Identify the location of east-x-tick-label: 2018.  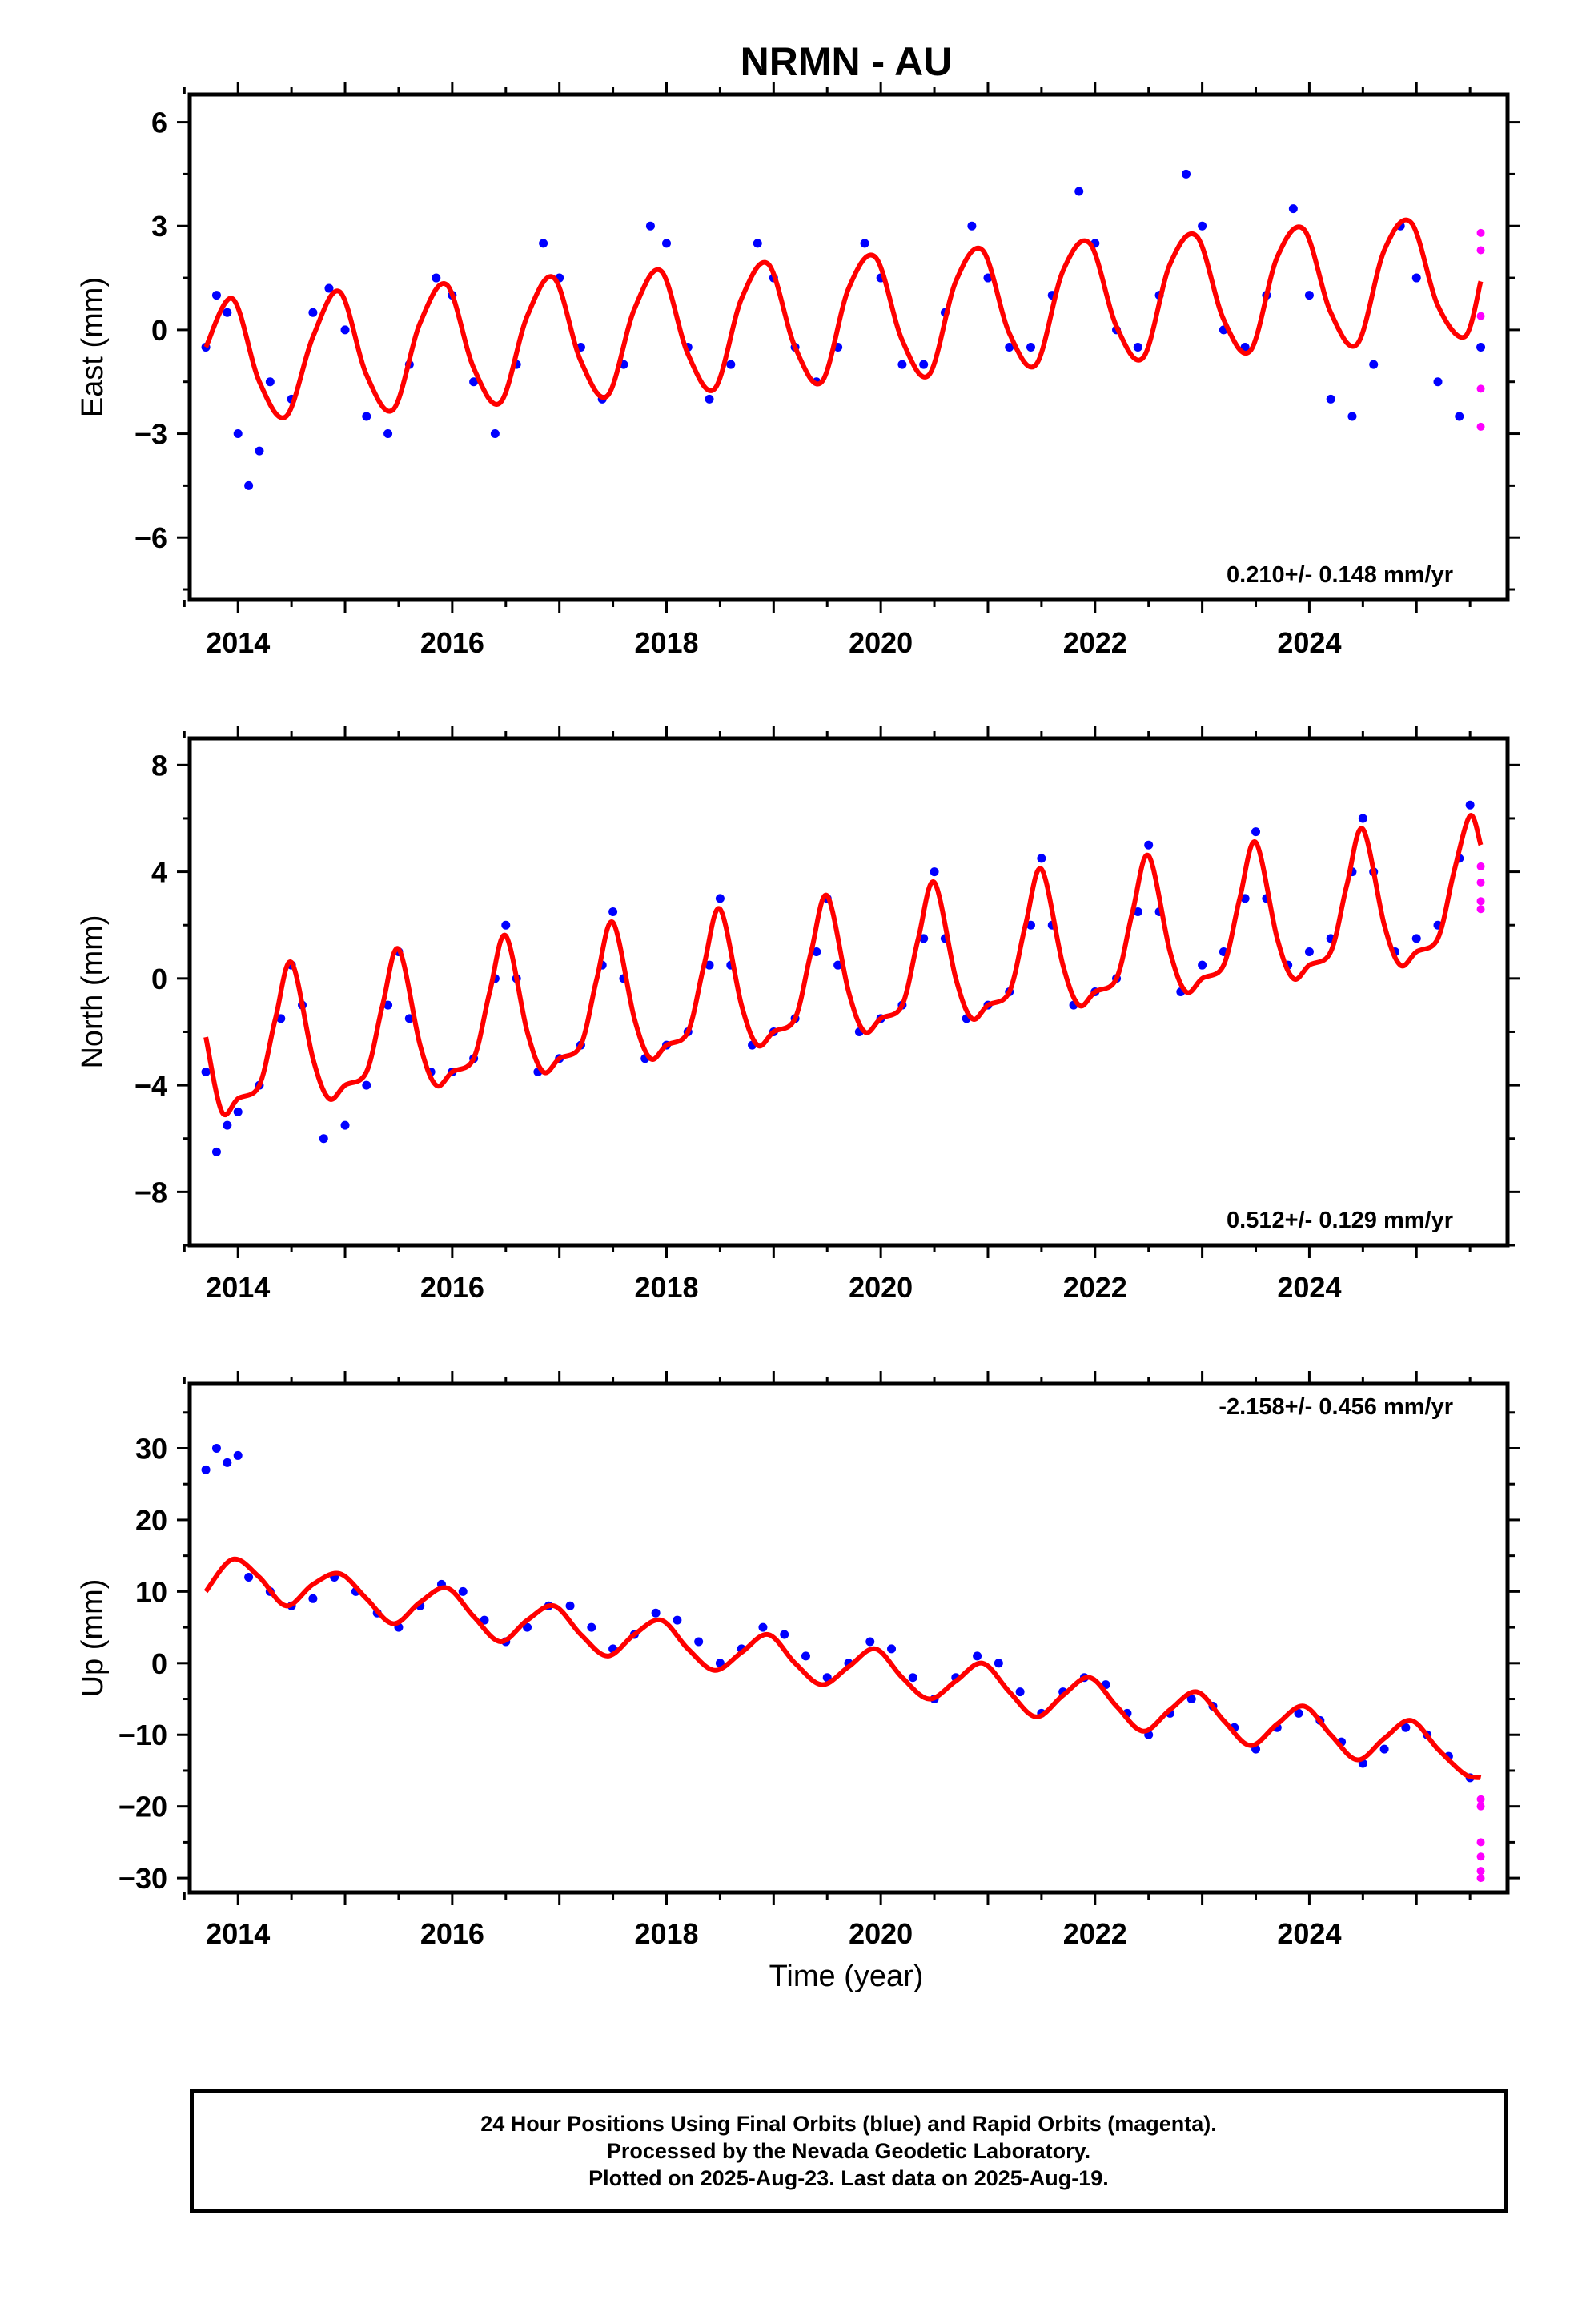
(666, 642).